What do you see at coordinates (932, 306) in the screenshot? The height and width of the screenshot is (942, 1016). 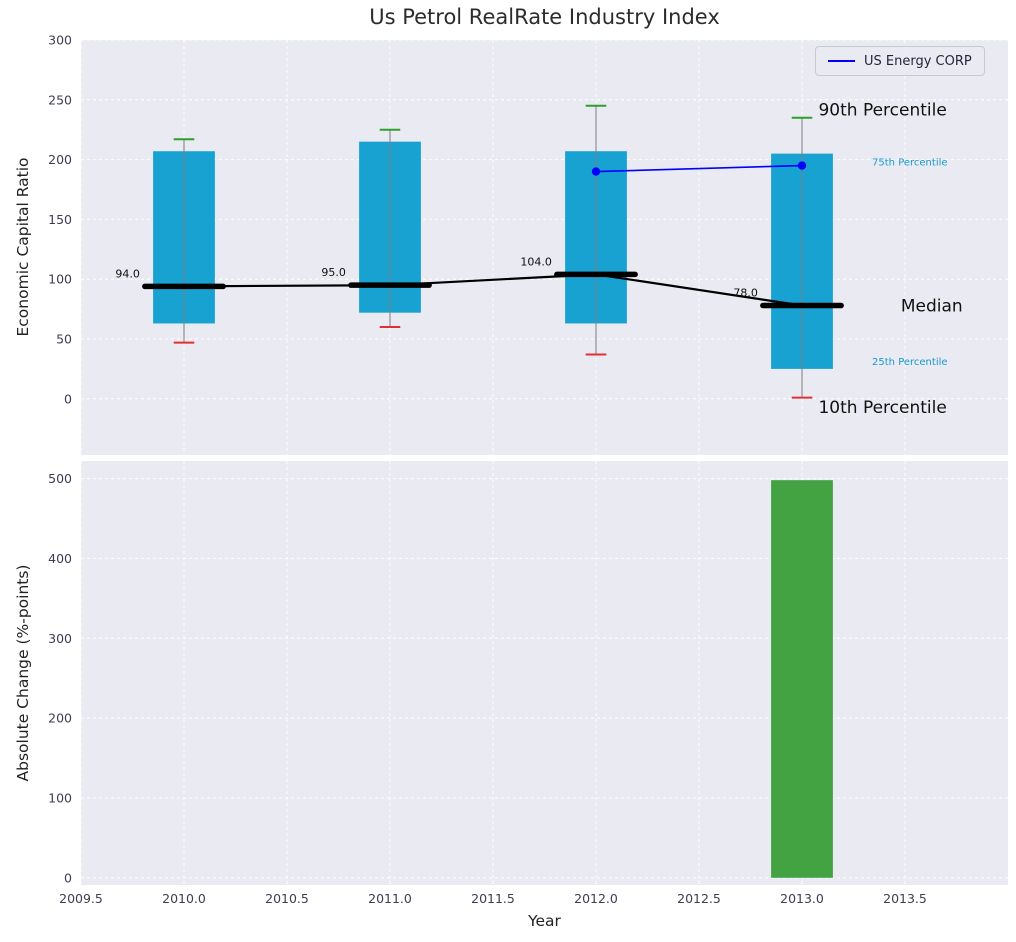 I see `annotation-median: Median` at bounding box center [932, 306].